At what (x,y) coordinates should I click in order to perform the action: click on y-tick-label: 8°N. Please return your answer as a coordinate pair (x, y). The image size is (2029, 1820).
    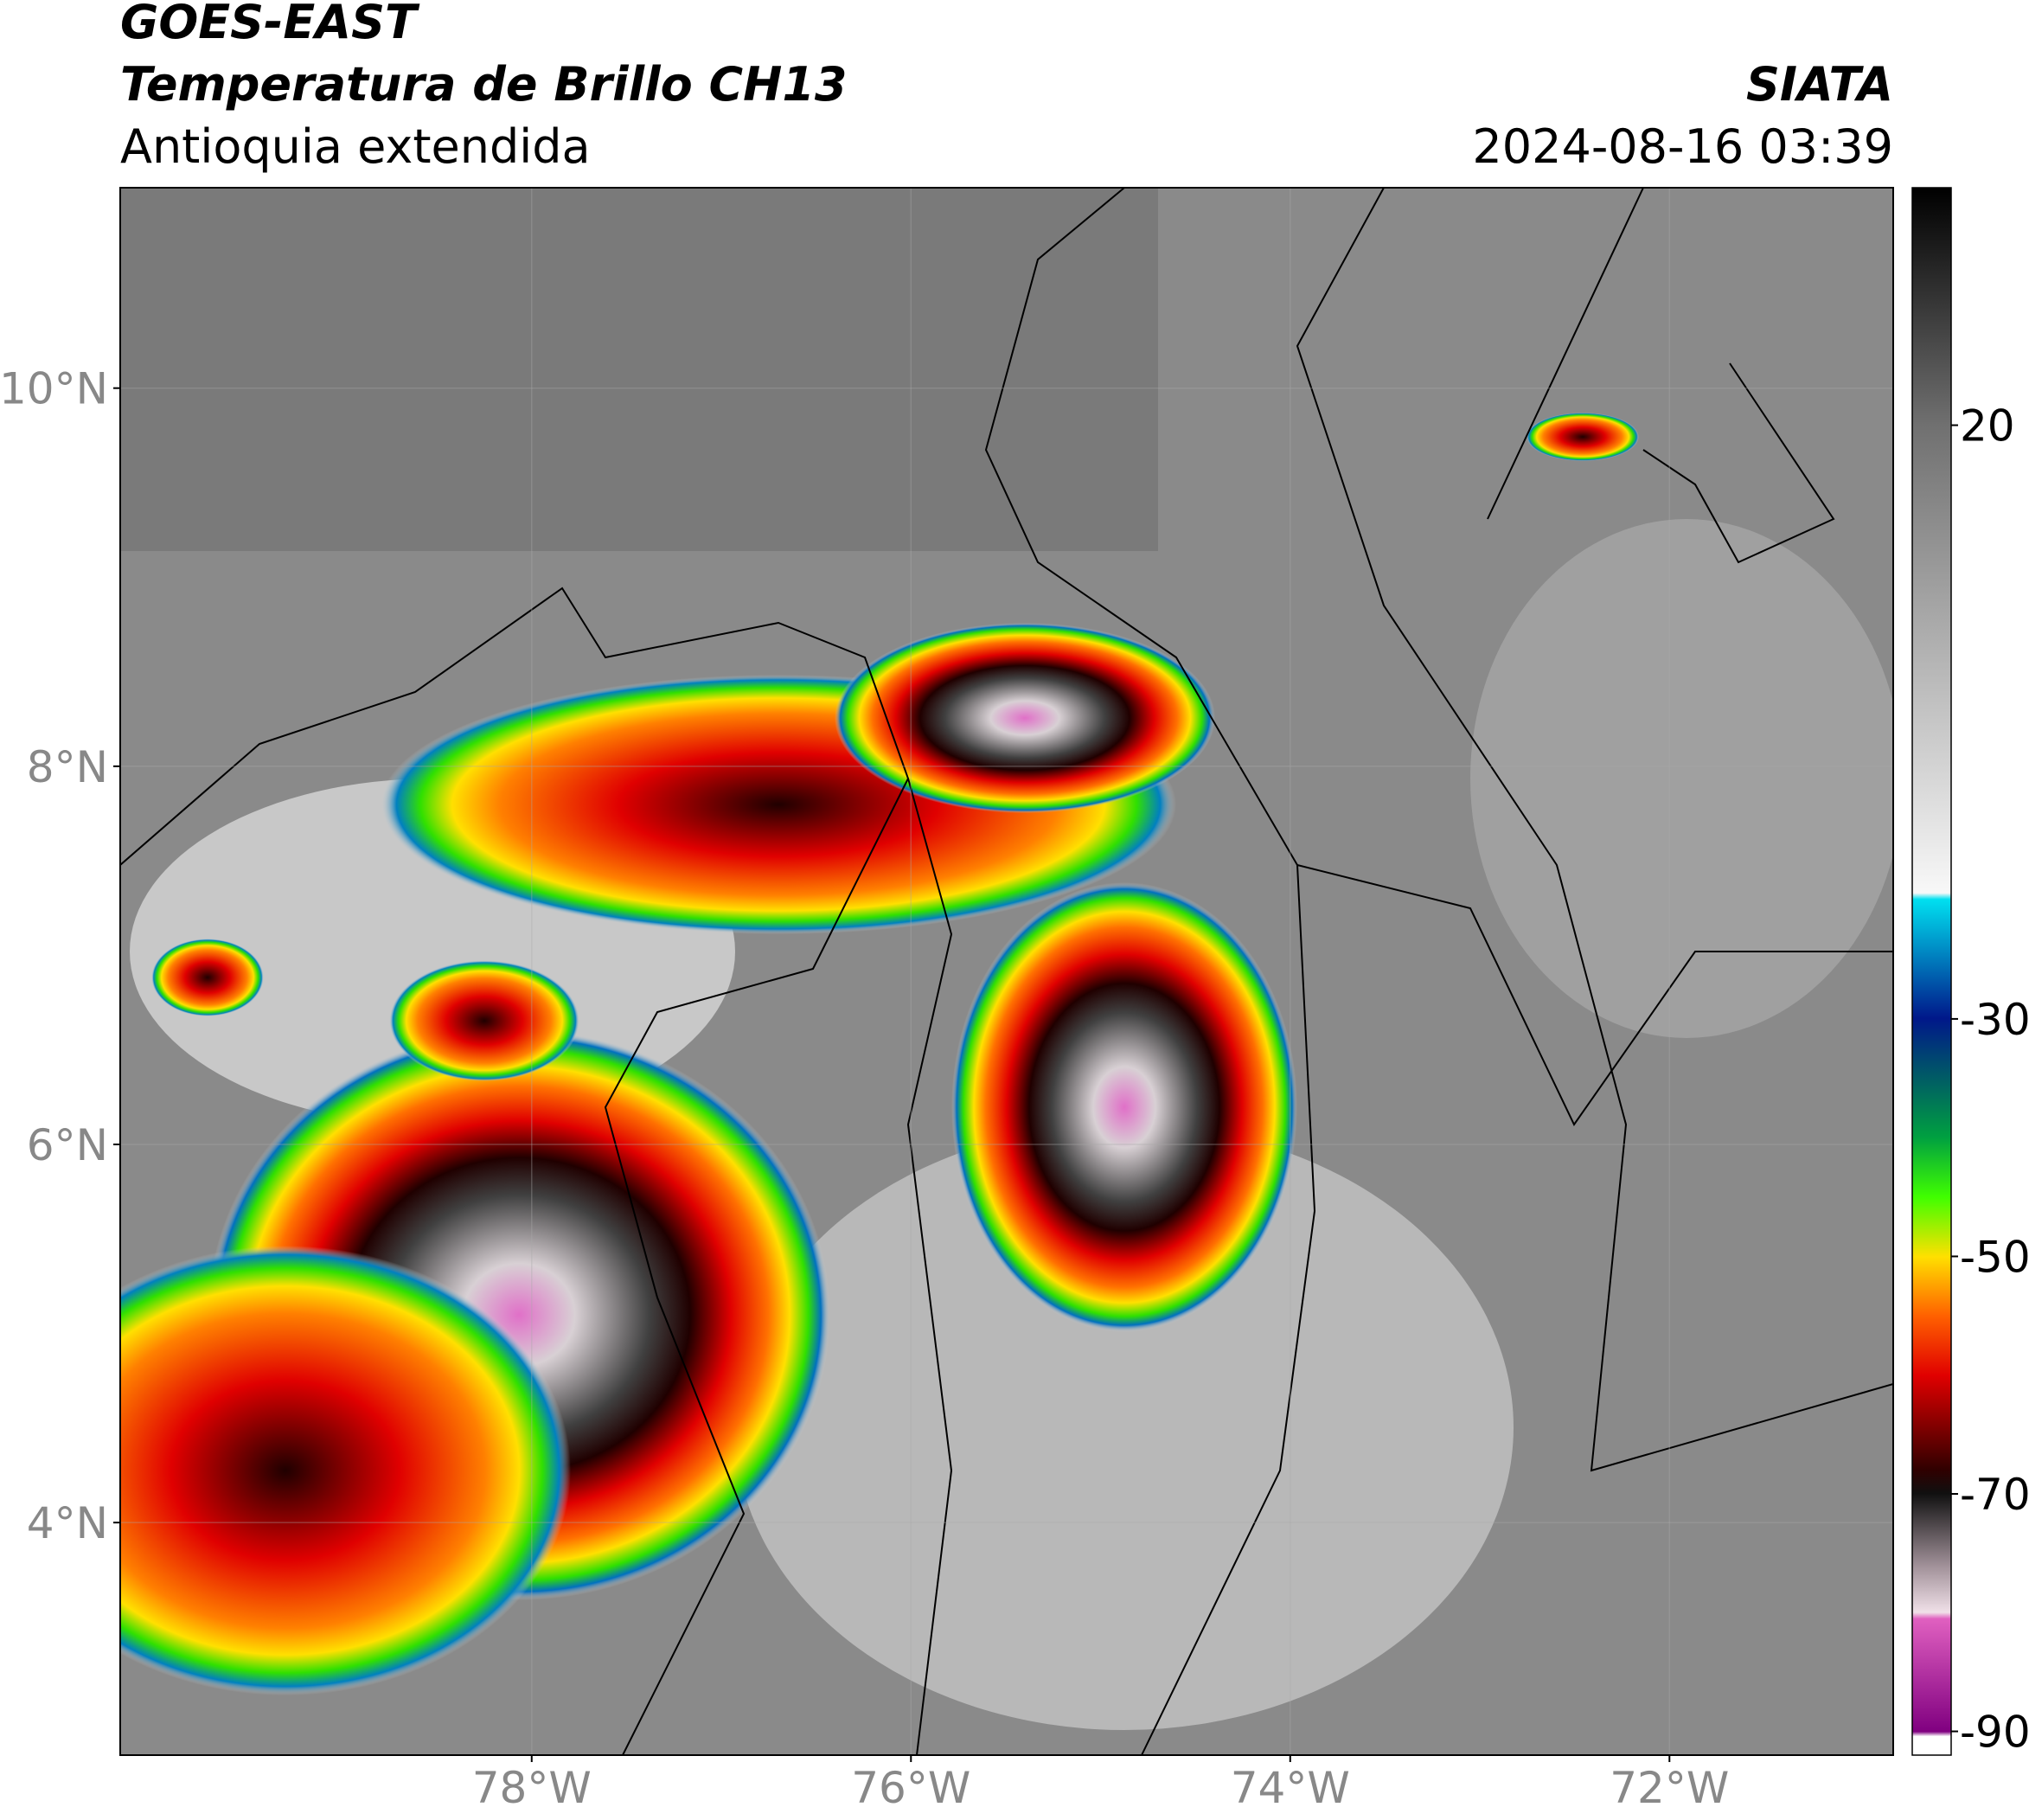
    Looking at the image, I should click on (67, 767).